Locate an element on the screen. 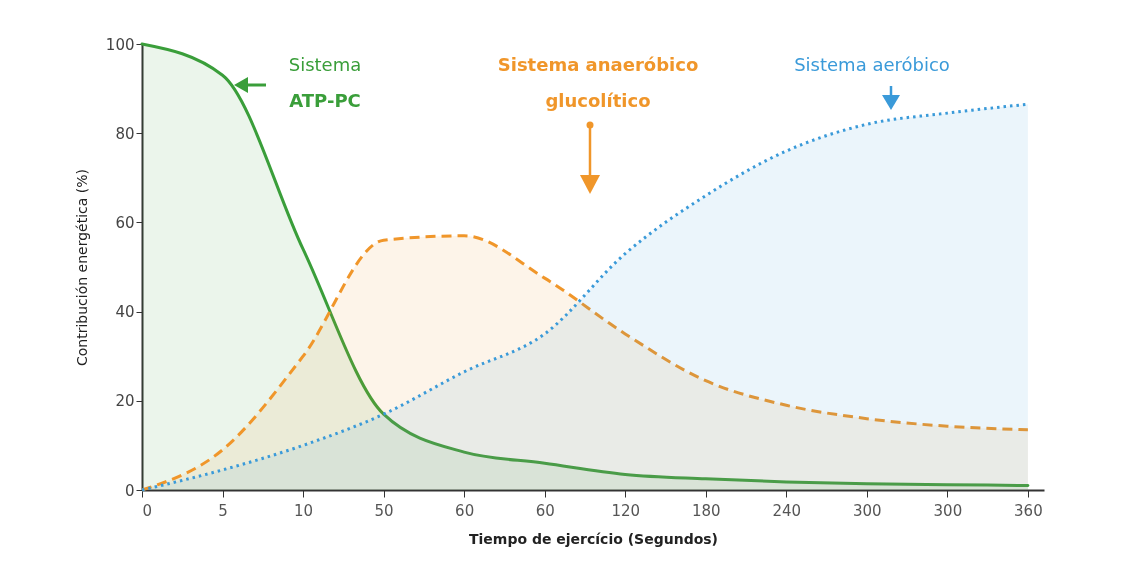 This screenshot has height=578, width=1123. x-tick-label: 0 is located at coordinates (147, 510).